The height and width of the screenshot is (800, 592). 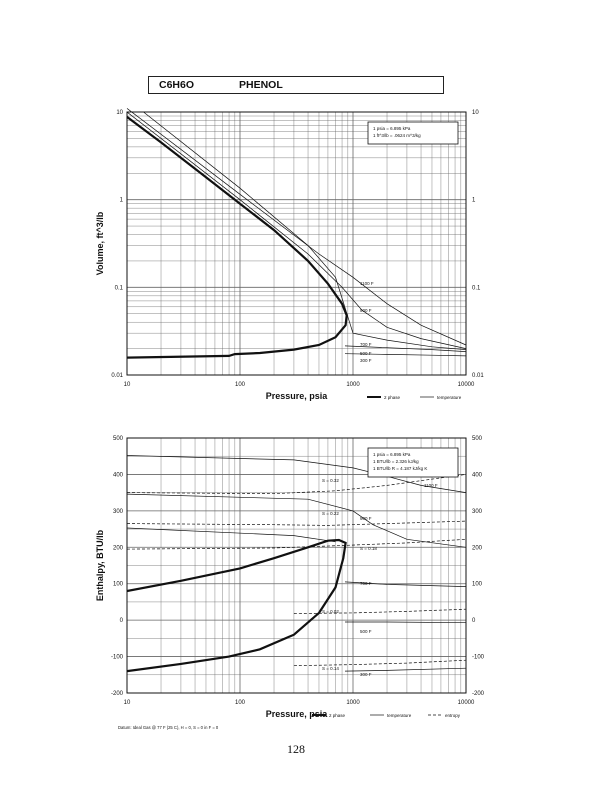 I want to click on y-tick-label-left: 10, so click(x=119, y=113).